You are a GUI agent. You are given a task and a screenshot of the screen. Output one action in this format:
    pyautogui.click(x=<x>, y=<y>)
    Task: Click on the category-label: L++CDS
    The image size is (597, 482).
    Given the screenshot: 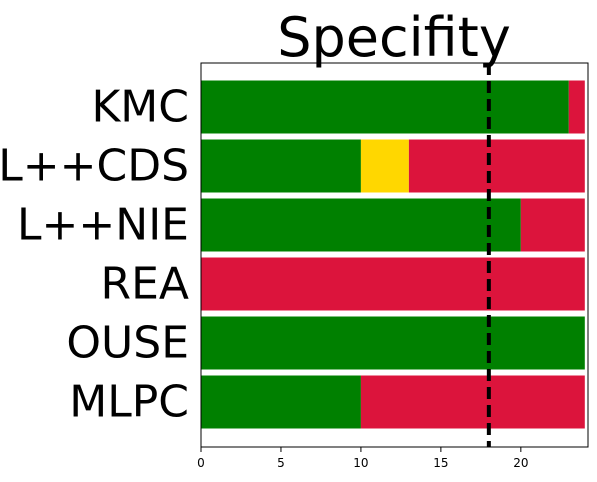 What is the action you would take?
    pyautogui.click(x=94, y=166)
    